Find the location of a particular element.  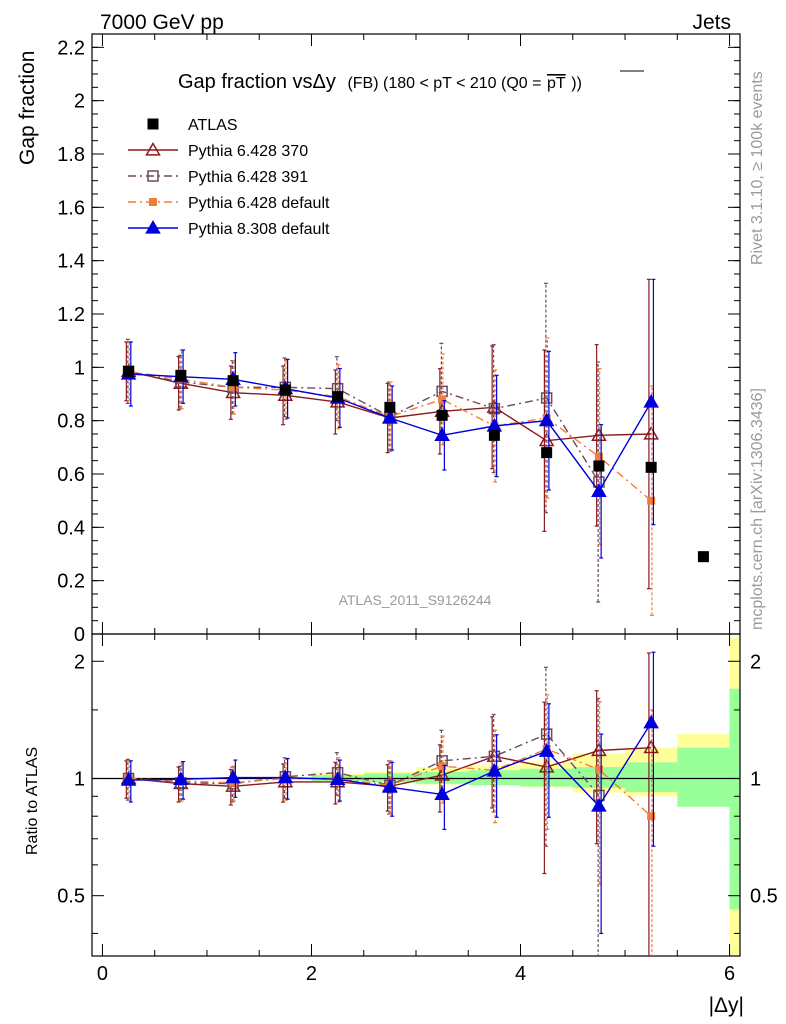

main-y-tick-label: 1 is located at coordinates (79, 368).